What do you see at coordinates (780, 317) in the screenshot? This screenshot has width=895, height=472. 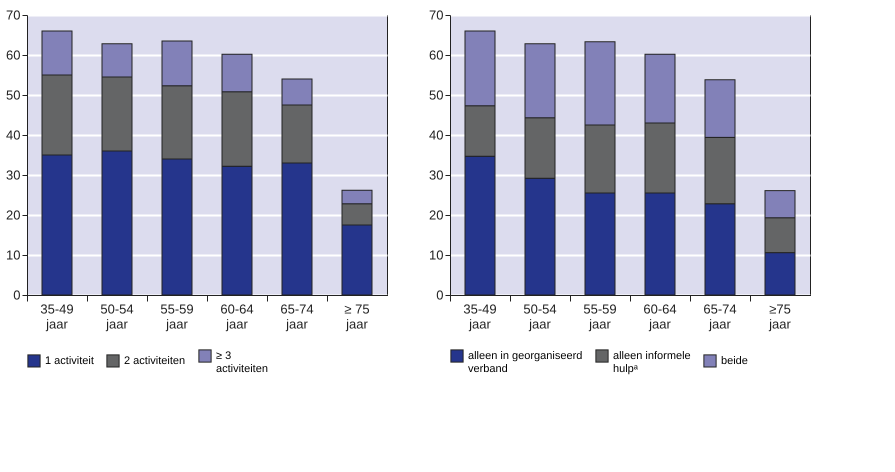 I see `x-tick-label: ≥75 jaar` at bounding box center [780, 317].